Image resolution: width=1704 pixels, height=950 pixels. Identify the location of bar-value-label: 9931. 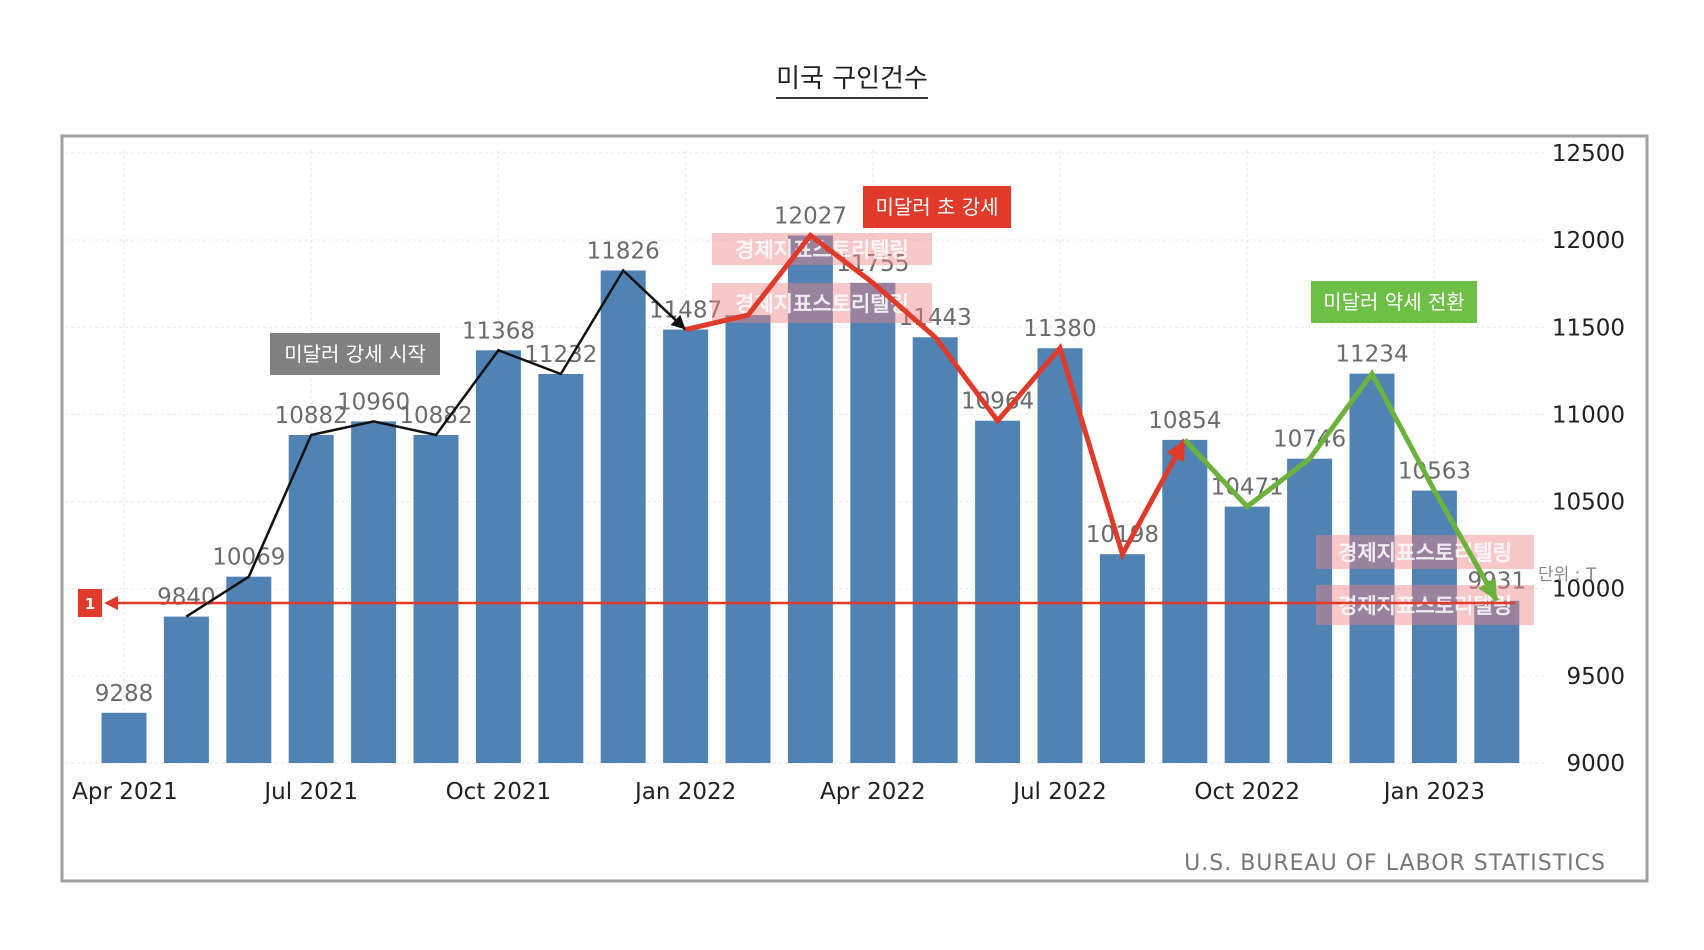
(1497, 582).